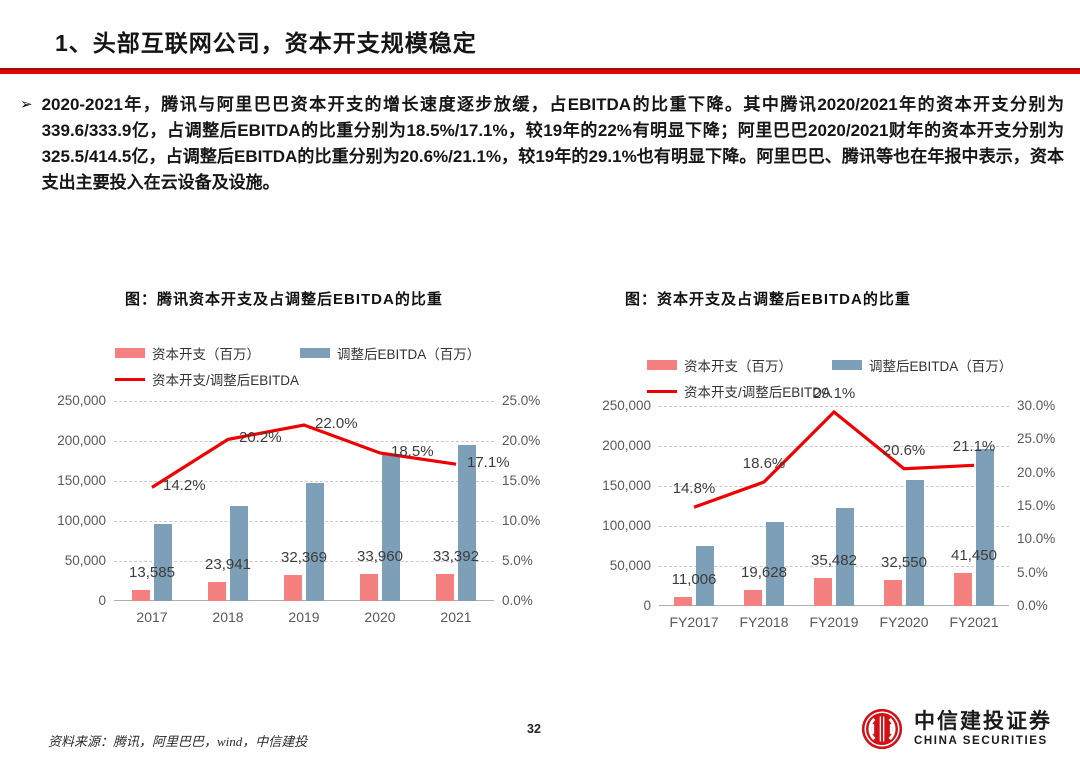  I want to click on ratio-percent-label: 22.0%, so click(336, 423).